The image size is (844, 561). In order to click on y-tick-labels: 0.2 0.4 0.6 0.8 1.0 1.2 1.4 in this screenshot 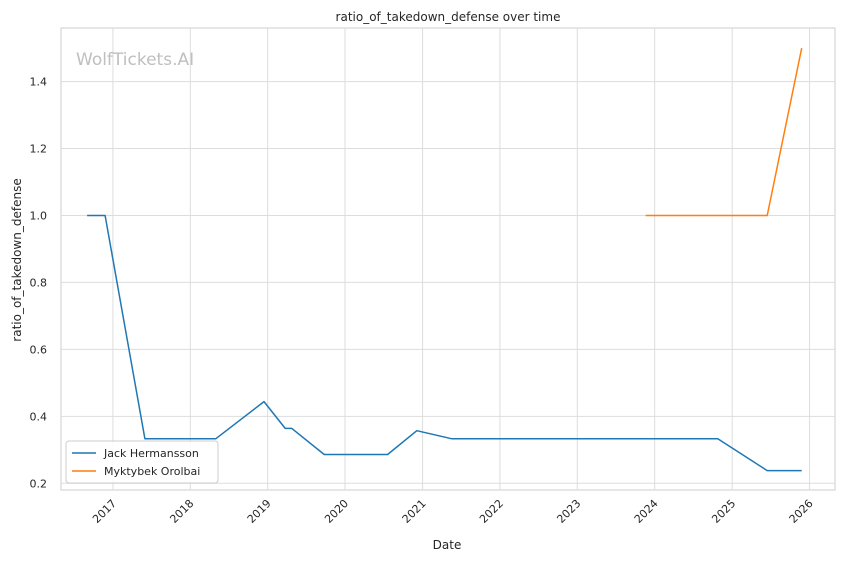, I will do `click(39, 283)`.